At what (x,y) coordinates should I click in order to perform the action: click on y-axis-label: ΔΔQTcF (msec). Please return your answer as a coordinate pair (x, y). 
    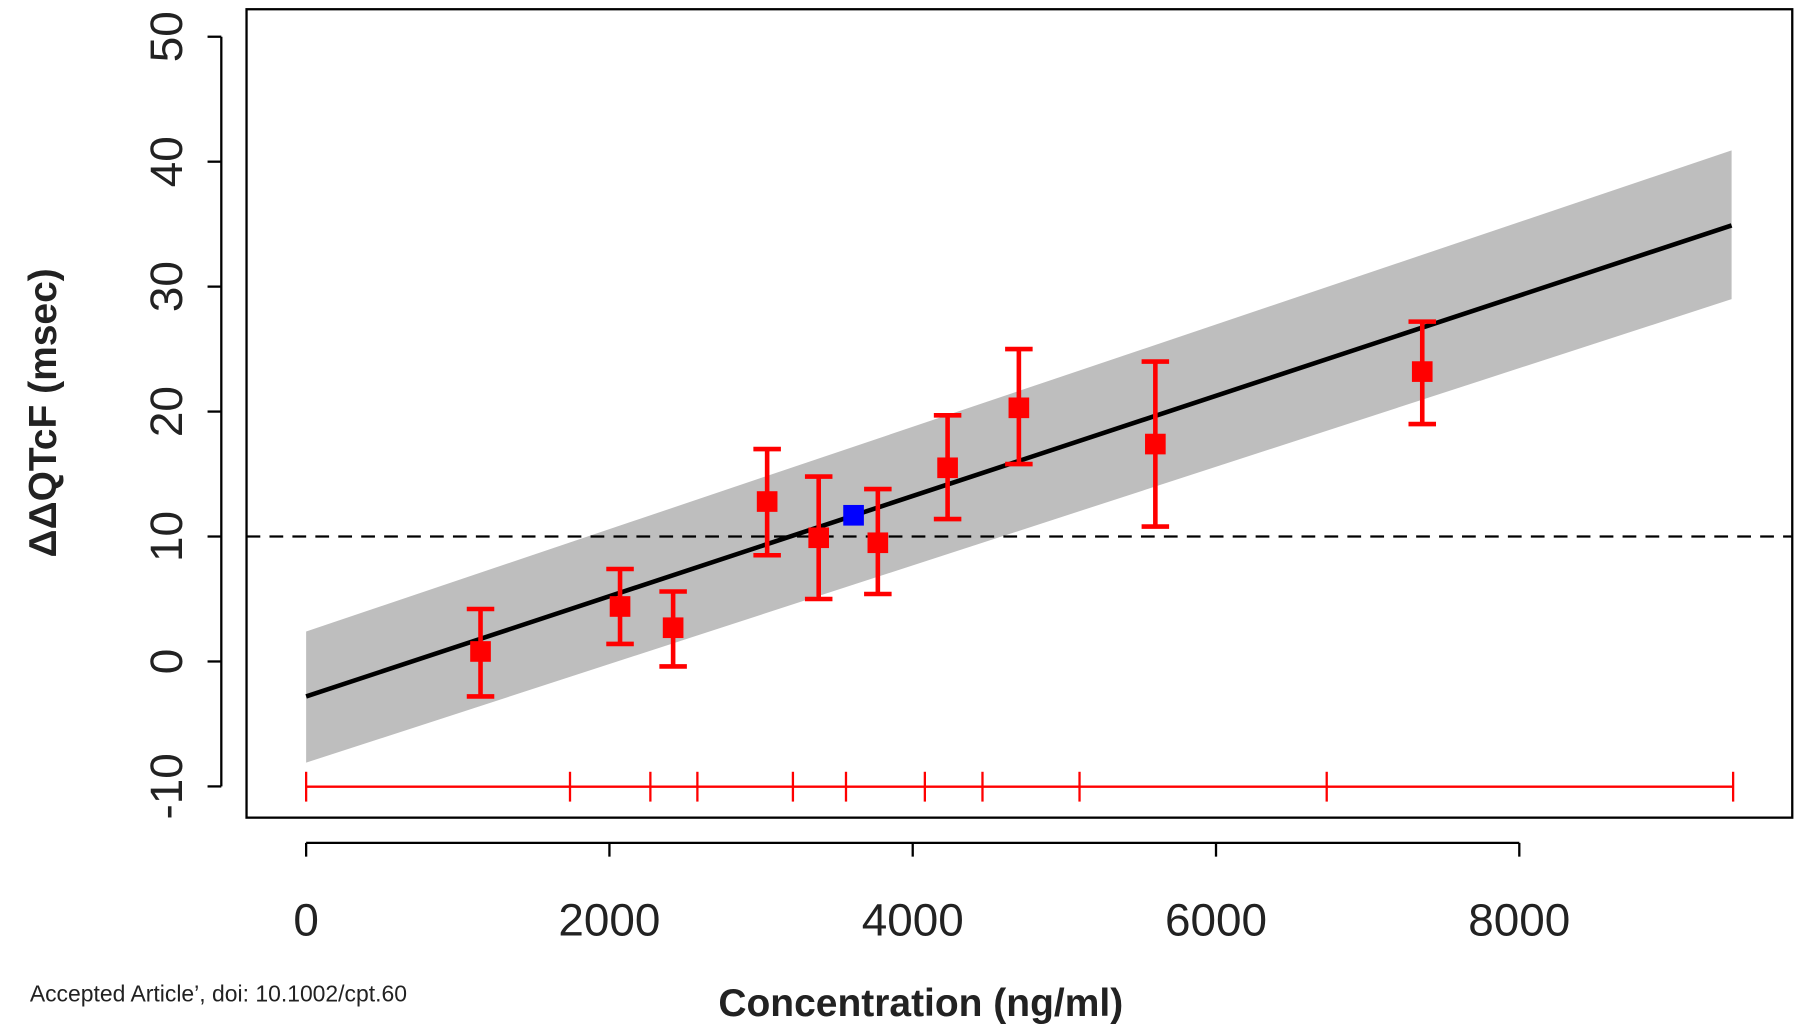
    Looking at the image, I should click on (43, 412).